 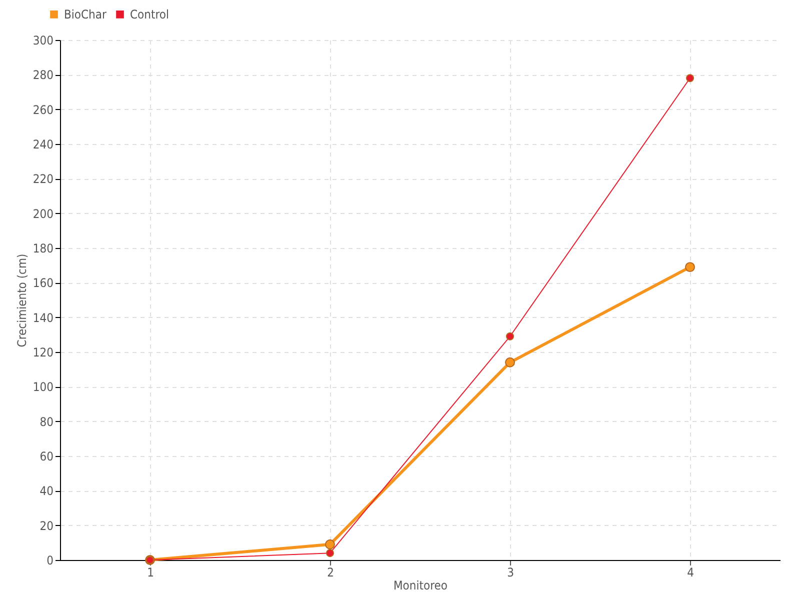 What do you see at coordinates (43, 317) in the screenshot?
I see `y-tick-label: 140` at bounding box center [43, 317].